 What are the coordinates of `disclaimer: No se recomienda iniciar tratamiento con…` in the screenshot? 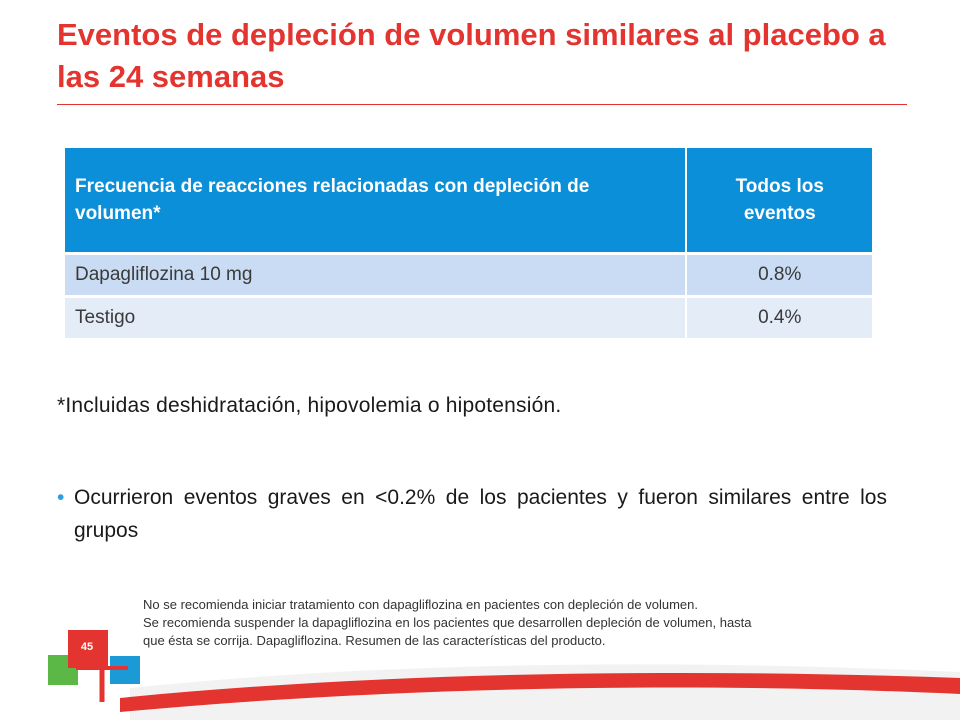 It's located at (523, 623).